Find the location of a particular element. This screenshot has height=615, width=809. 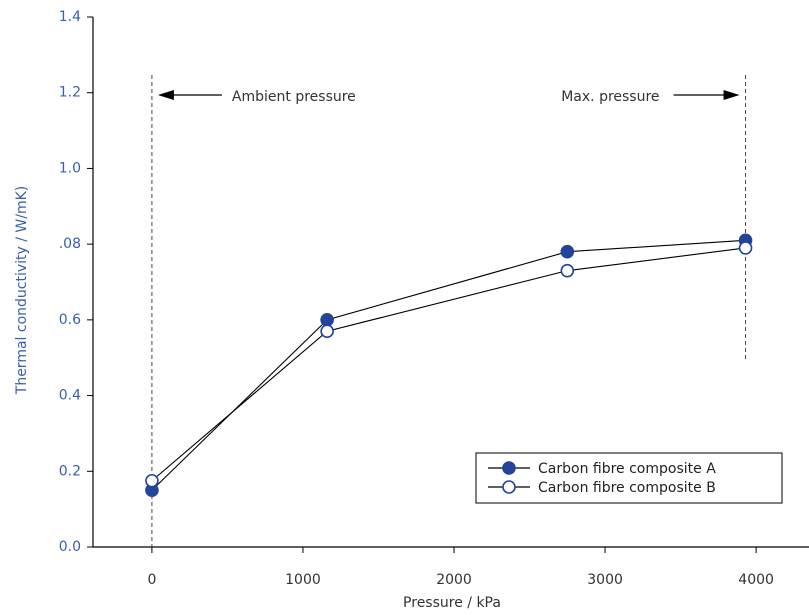

y-axis-title: Thermal conductivity / W/mK) is located at coordinates (22, 290).